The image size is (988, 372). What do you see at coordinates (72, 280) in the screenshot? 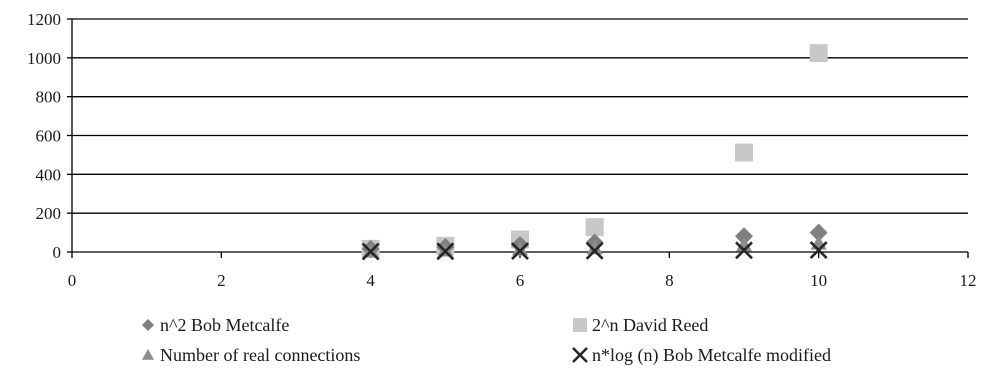
I see `x-tick-label: 0` at bounding box center [72, 280].